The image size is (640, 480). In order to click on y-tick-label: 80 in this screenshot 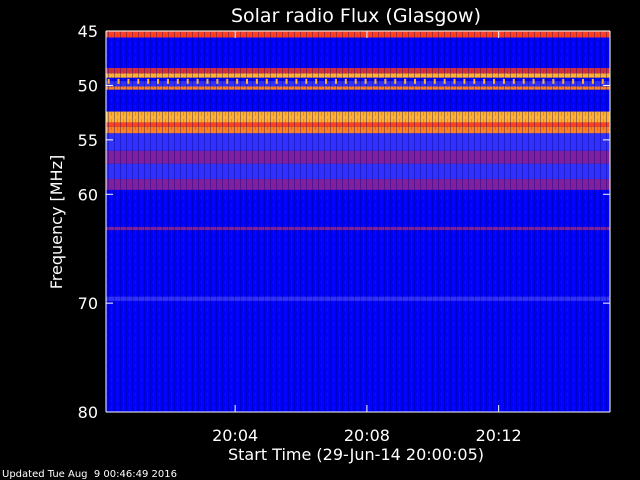, I will do `click(88, 412)`.